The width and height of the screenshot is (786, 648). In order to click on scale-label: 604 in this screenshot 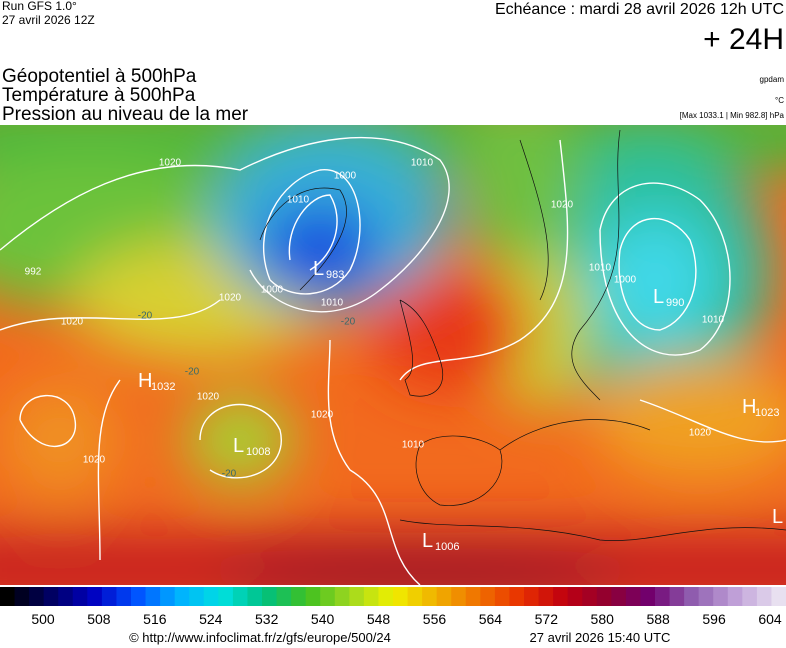, I will do `click(770, 619)`.